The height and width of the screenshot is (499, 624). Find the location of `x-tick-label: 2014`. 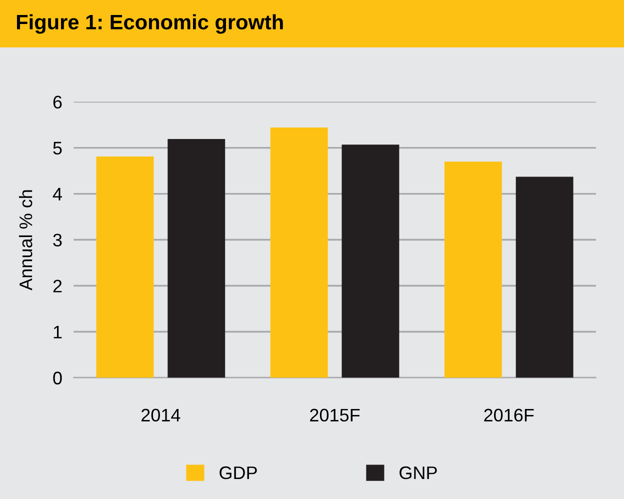

x-tick-label: 2014 is located at coordinates (161, 415).